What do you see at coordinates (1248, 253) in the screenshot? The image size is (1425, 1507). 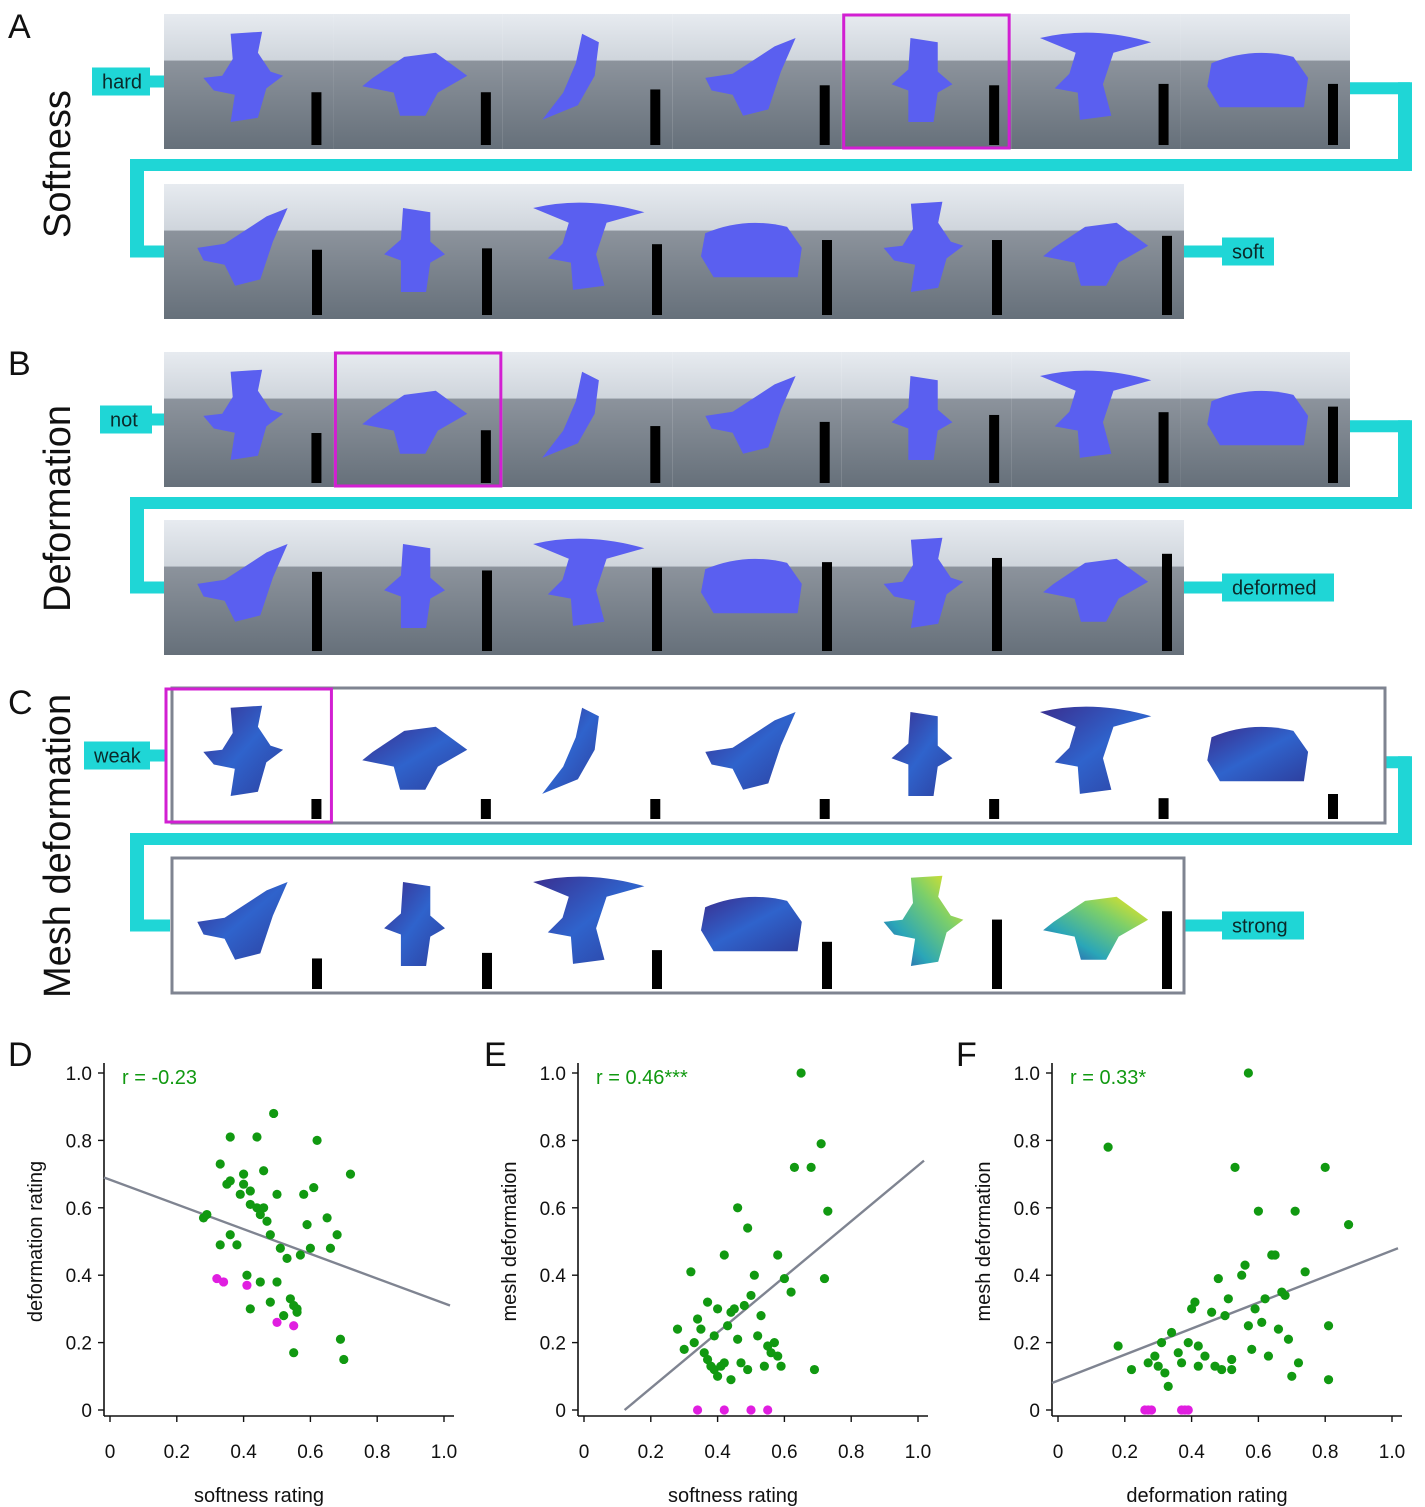 I see `panel-a-end-label: soft` at bounding box center [1248, 253].